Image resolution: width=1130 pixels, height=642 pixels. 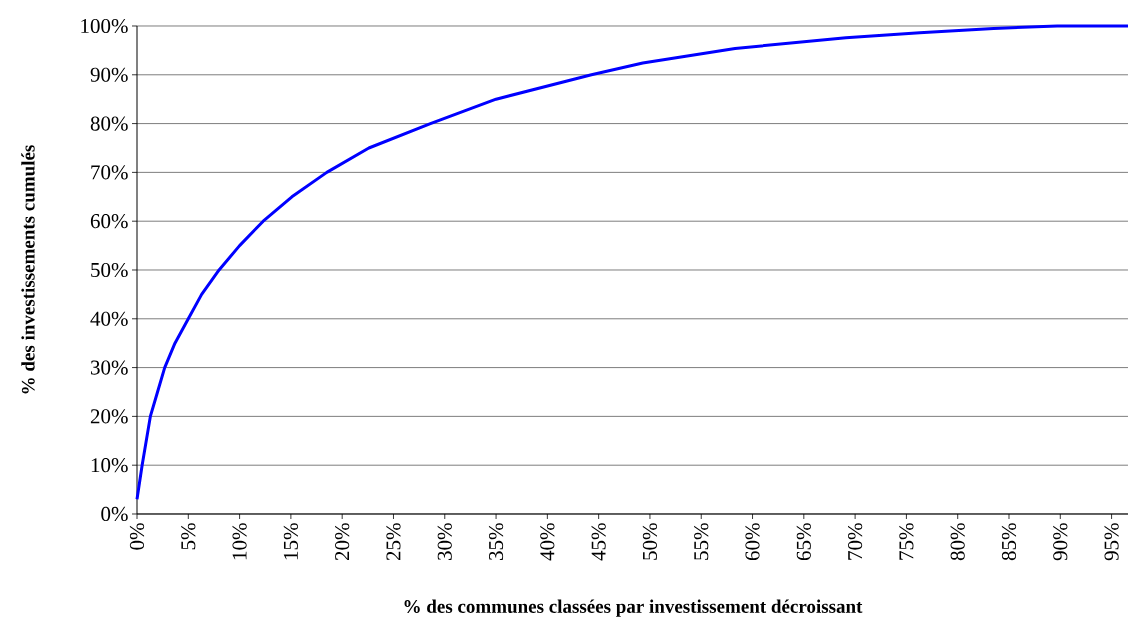 What do you see at coordinates (906, 541) in the screenshot?
I see `x-tick-label: 75%` at bounding box center [906, 541].